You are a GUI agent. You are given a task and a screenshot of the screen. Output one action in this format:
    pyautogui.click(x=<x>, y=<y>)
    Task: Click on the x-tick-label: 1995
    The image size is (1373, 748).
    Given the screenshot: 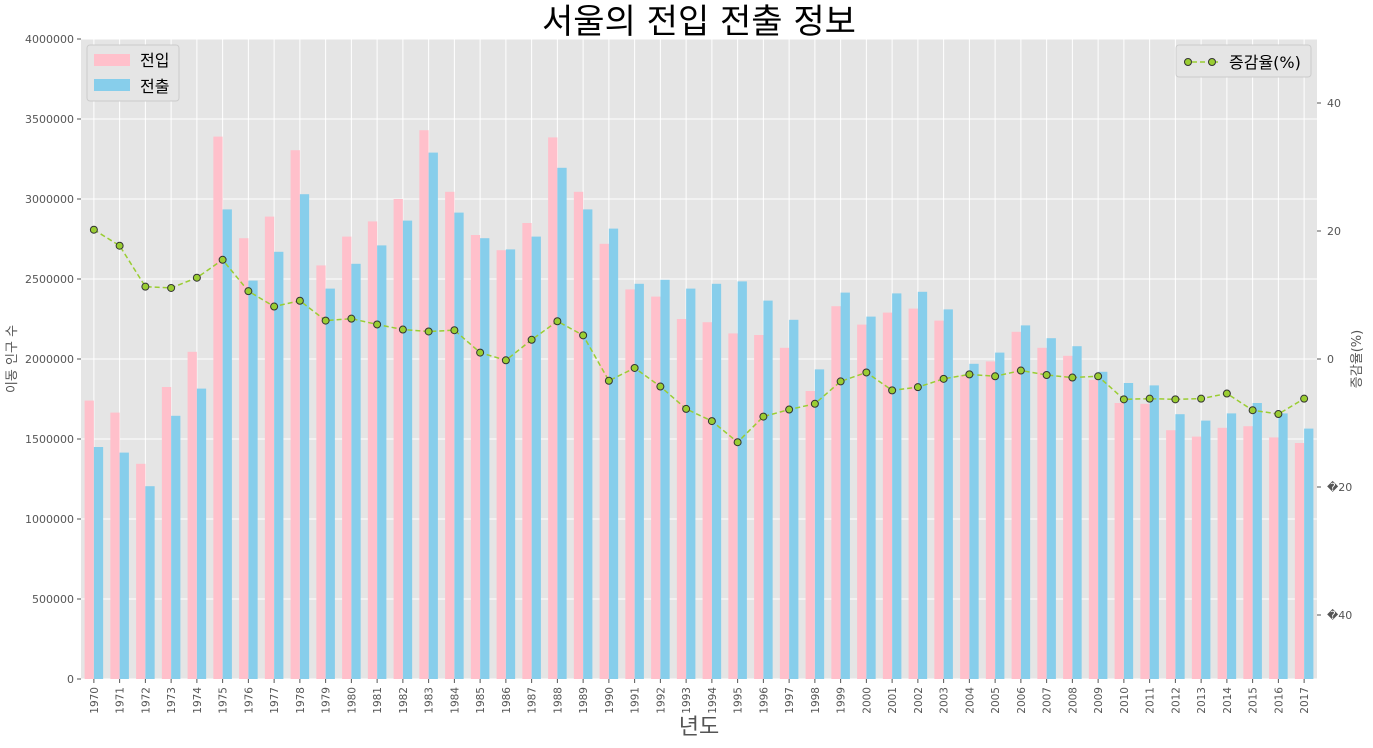 What is the action you would take?
    pyautogui.click(x=739, y=700)
    